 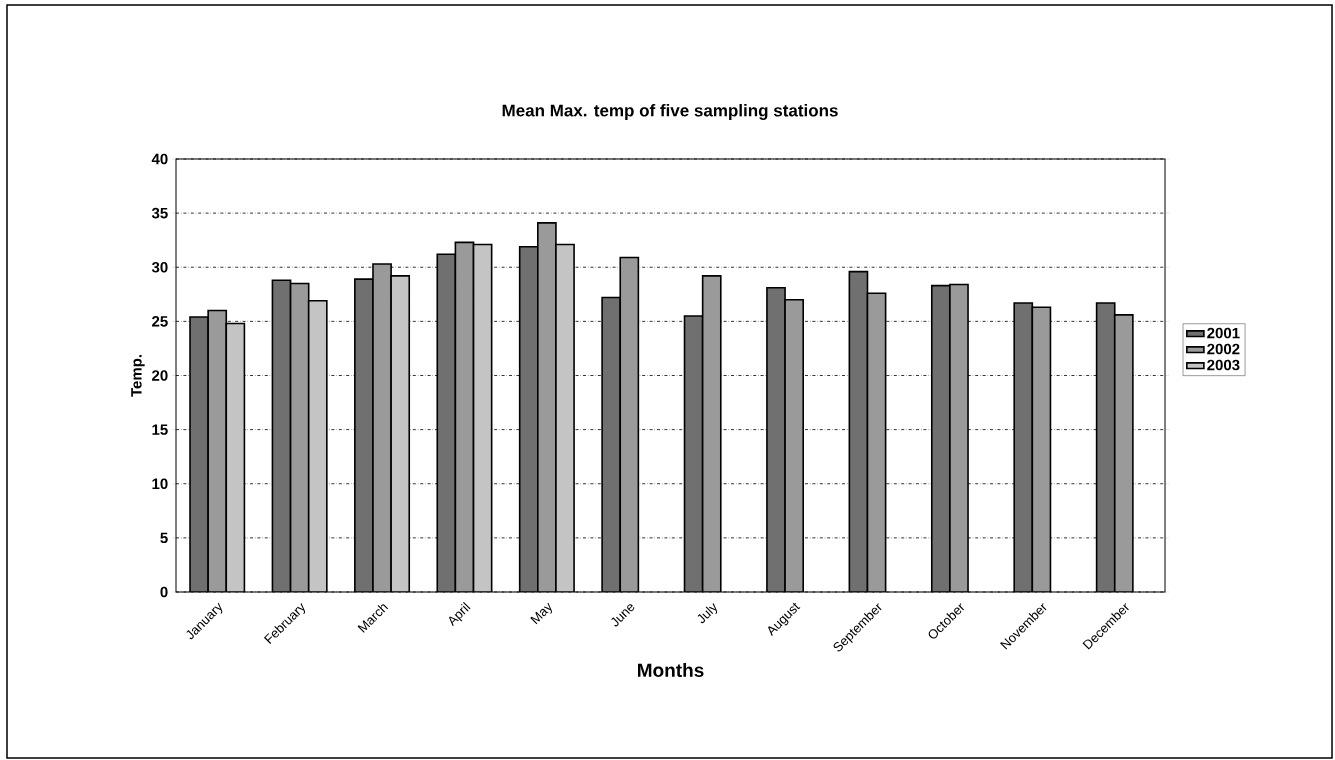 I want to click on legend-label: 2002, so click(x=1223, y=349).